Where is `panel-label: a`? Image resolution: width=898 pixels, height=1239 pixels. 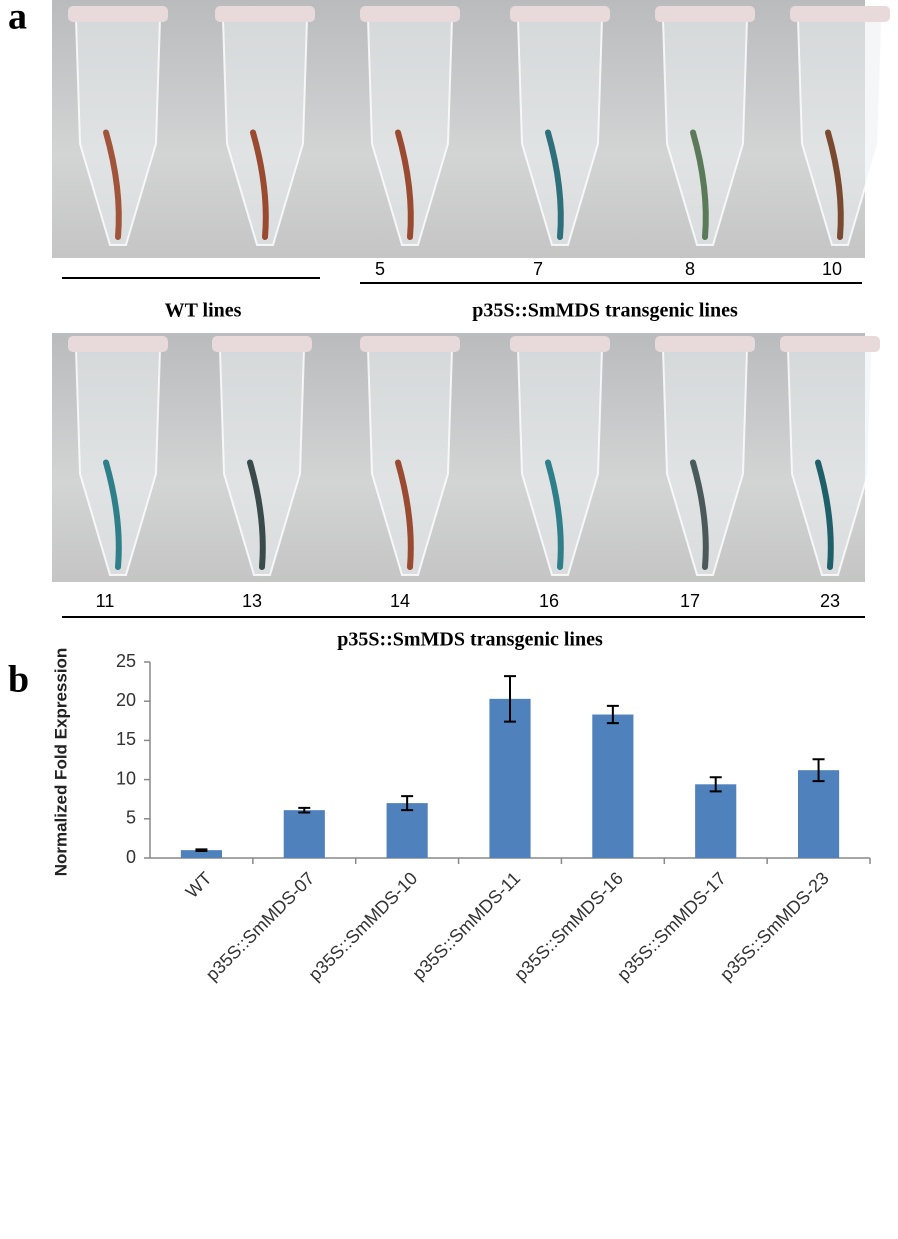 panel-label: a is located at coordinates (17, 19).